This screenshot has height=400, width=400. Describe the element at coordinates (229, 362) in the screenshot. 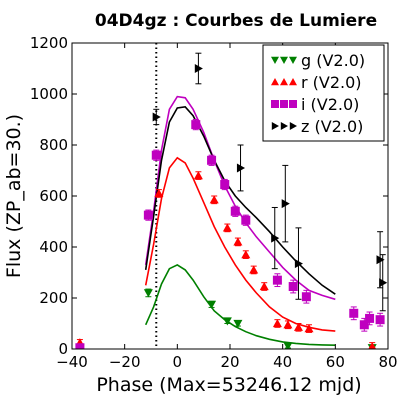

I see `x-tick-label-3: 20` at that location.